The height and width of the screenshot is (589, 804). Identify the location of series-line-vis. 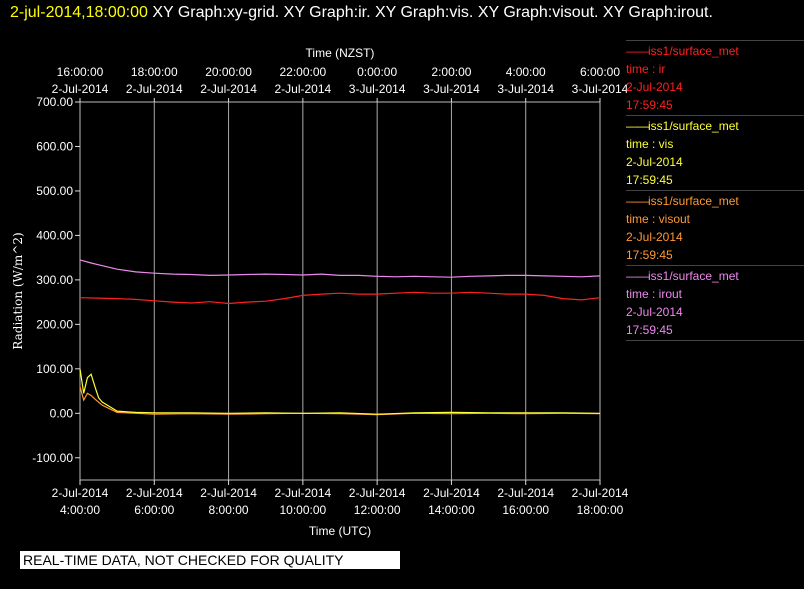
(340, 391).